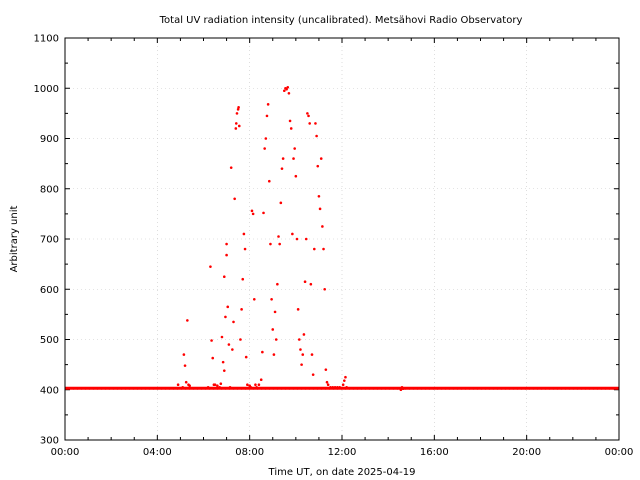 This screenshot has width=640, height=480. What do you see at coordinates (49, 441) in the screenshot?
I see `y-tick-label: 300` at bounding box center [49, 441].